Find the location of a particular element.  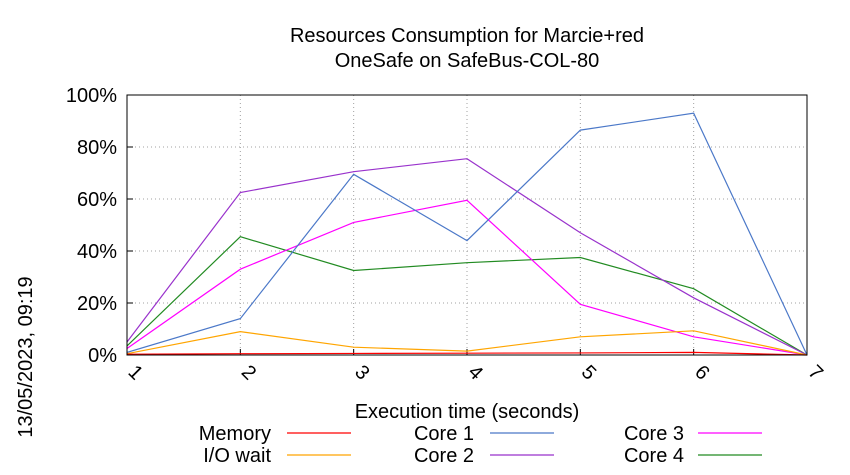

x-tick-label: 5 is located at coordinates (588, 372).